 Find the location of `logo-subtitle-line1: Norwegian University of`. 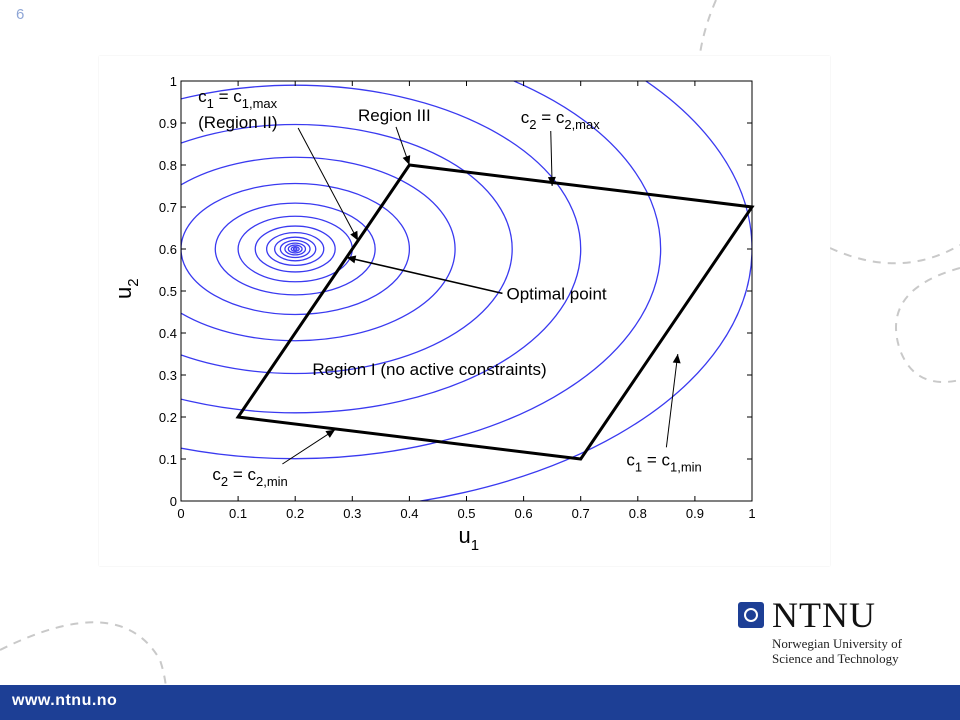

logo-subtitle-line1: Norwegian University of is located at coordinates (837, 643).